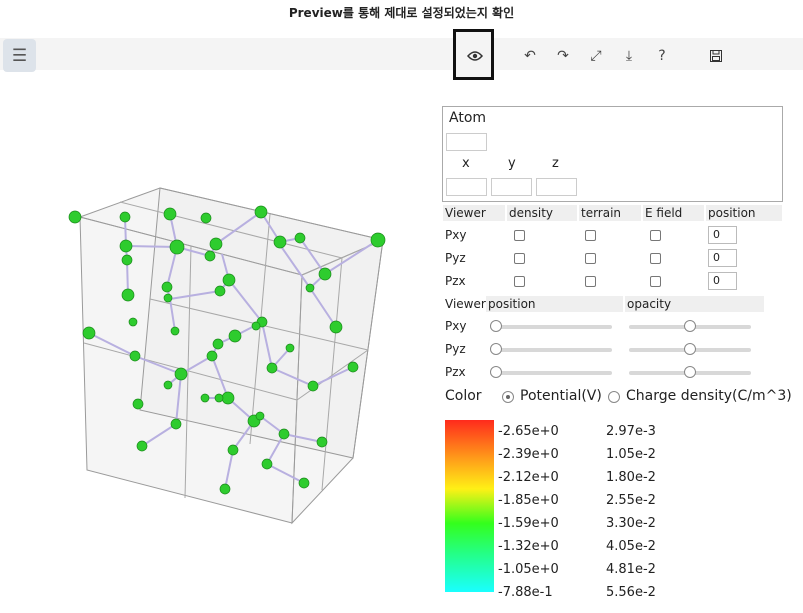 Image resolution: width=803 pixels, height=613 pixels. Describe the element at coordinates (709, 396) in the screenshot. I see `charge-option-label: Charge density(C/m^3)` at that location.